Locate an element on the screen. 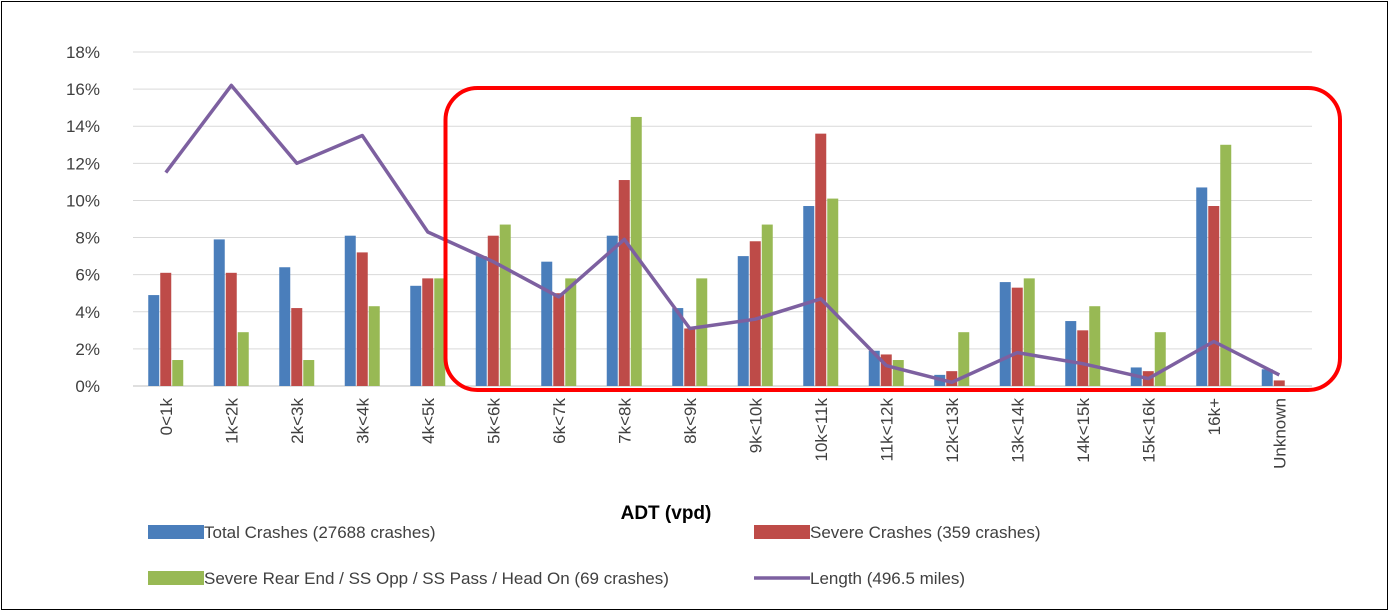 This screenshot has height=613, width=1391. x-tick-label: Unknown is located at coordinates (1279, 433).